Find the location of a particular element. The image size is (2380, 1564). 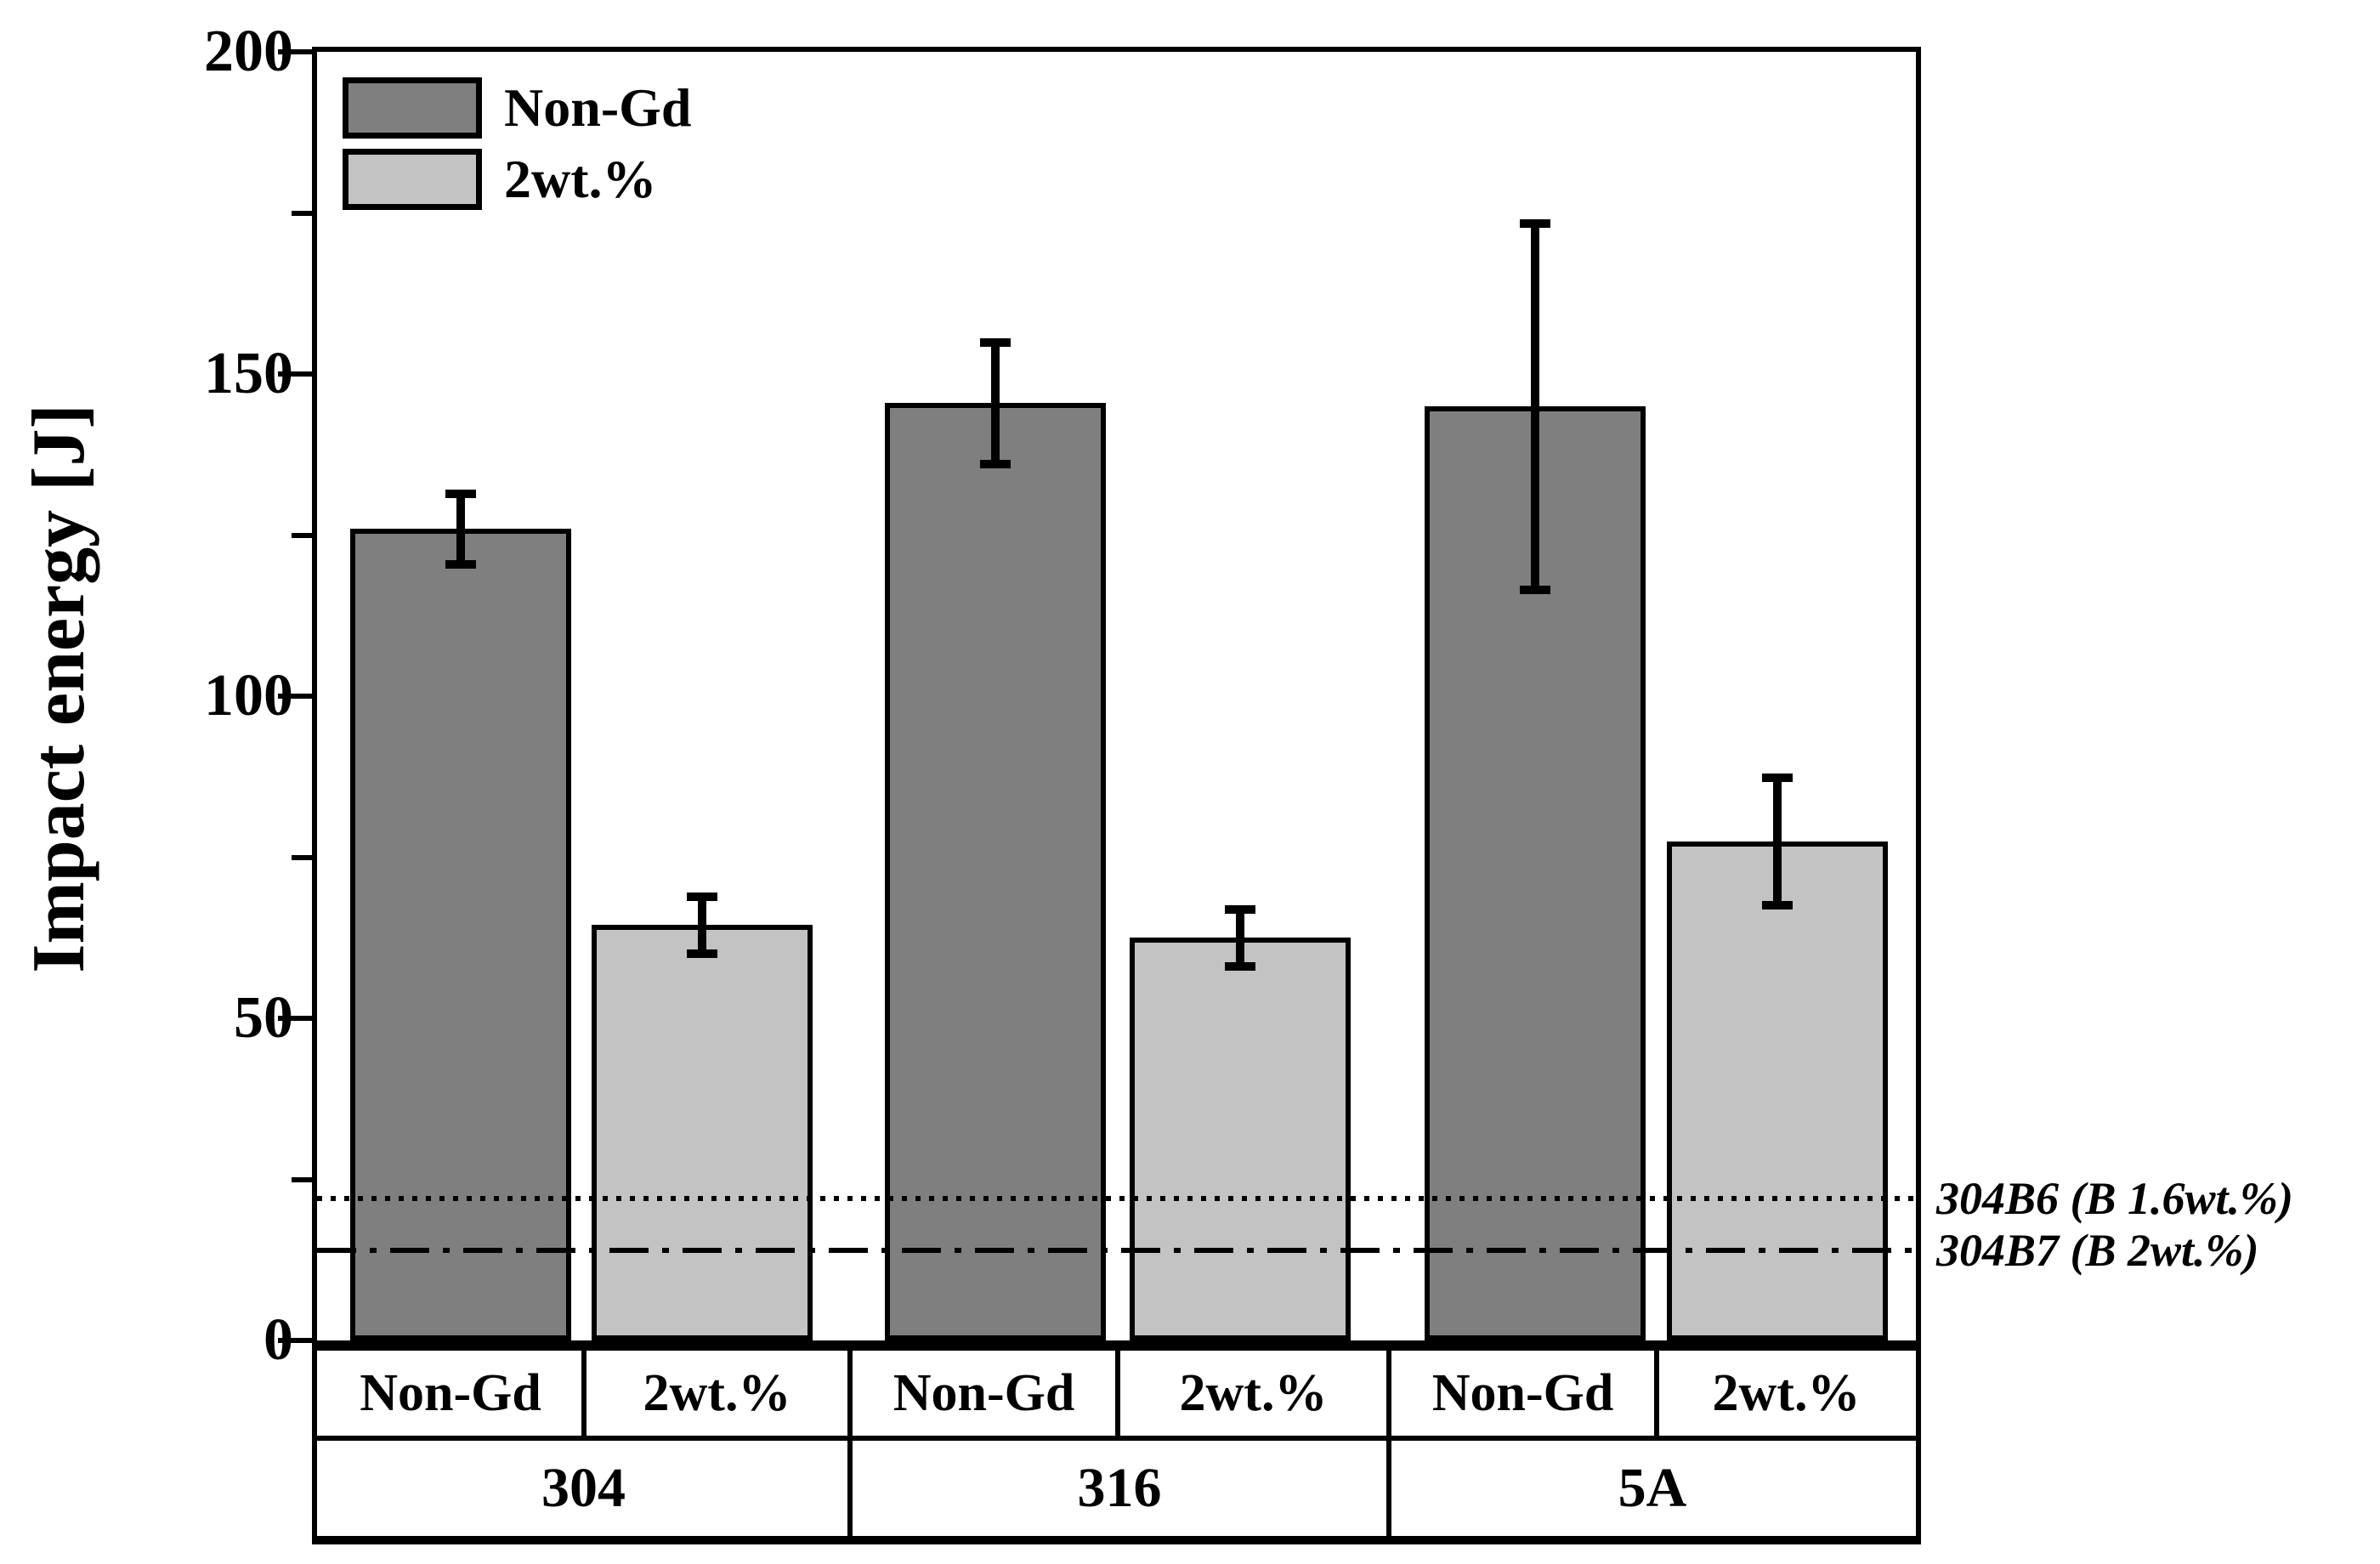

legend-label: Non-Gd is located at coordinates (598, 107).